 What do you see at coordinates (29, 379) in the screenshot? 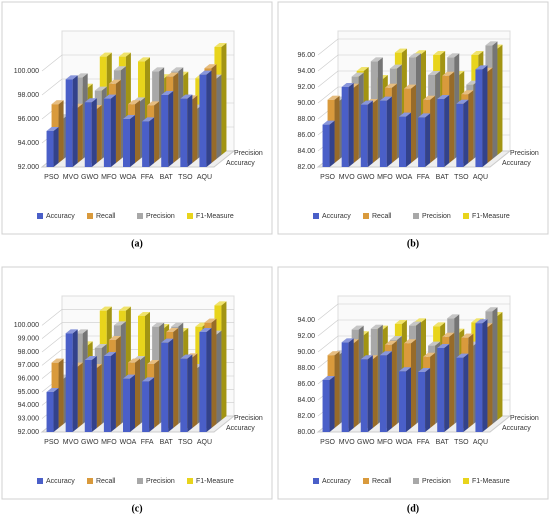
I see `y-tick-label: 96.000` at bounding box center [29, 379].